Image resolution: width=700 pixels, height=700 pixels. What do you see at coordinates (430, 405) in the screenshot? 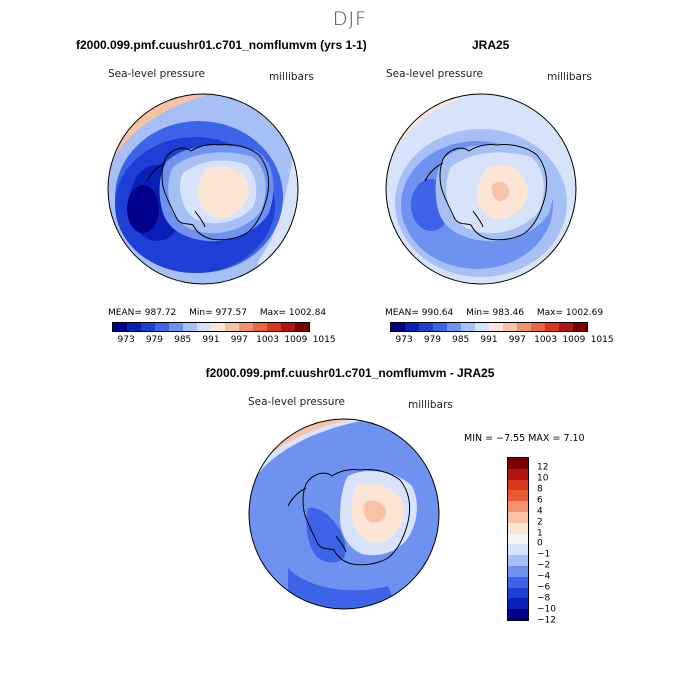
I see `diff-panel-units-label: millibars` at bounding box center [430, 405].